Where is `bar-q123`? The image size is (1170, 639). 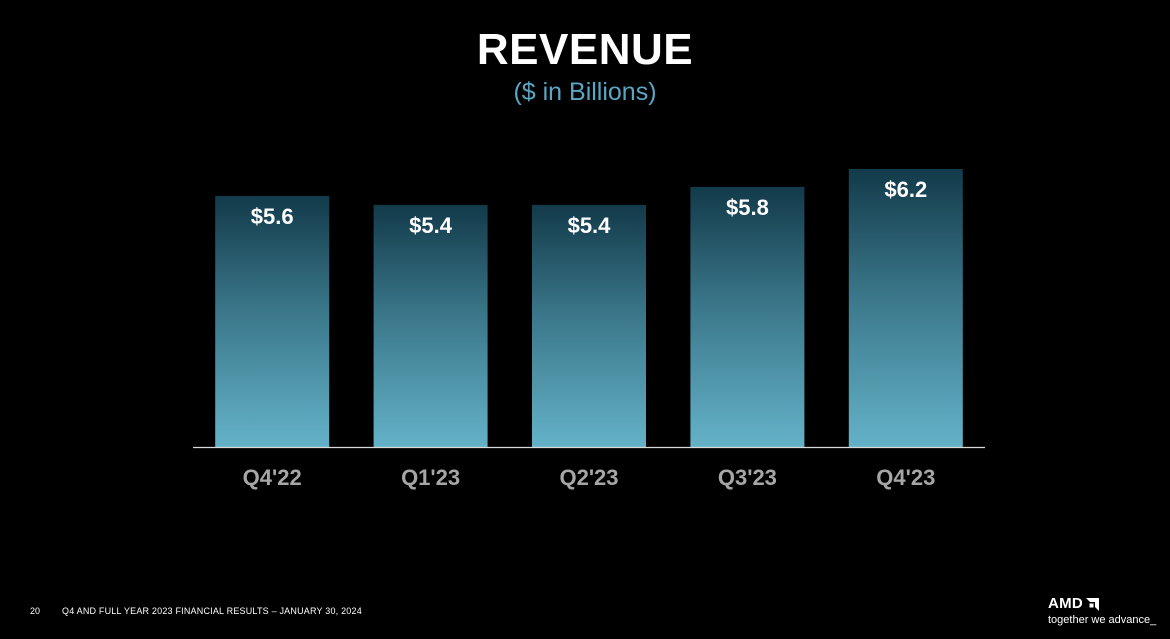 bar-q123 is located at coordinates (430, 325).